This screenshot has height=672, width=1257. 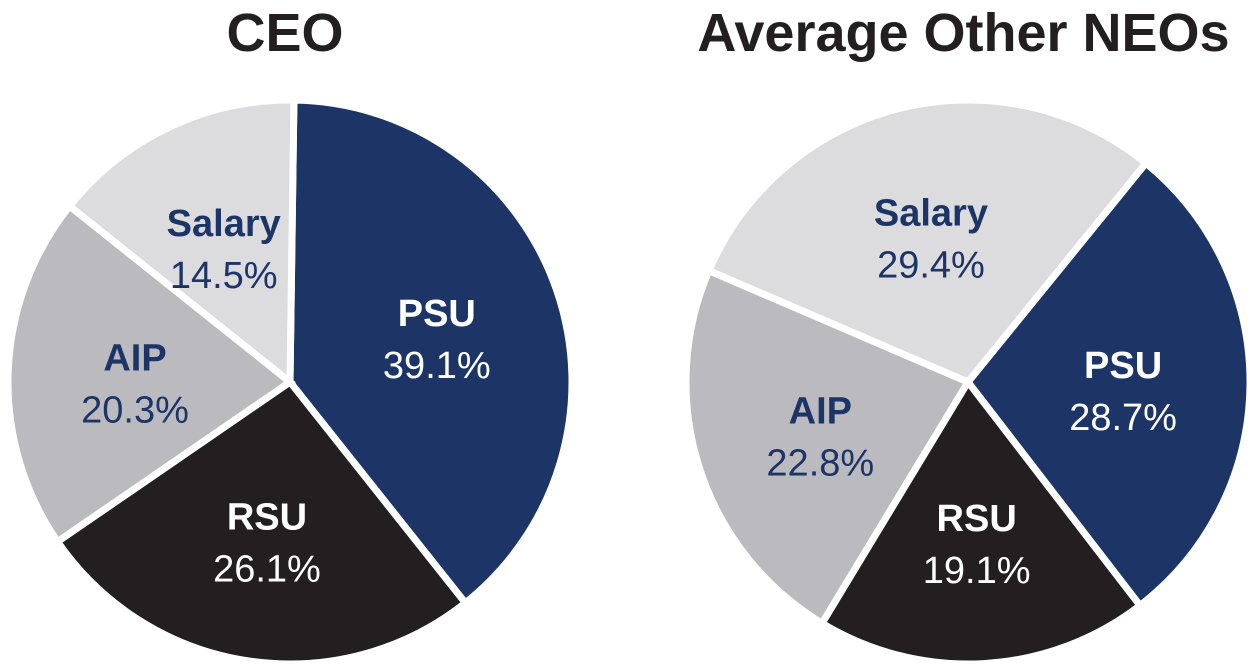 What do you see at coordinates (931, 213) in the screenshot?
I see `neo-slice-salary-label: Salary` at bounding box center [931, 213].